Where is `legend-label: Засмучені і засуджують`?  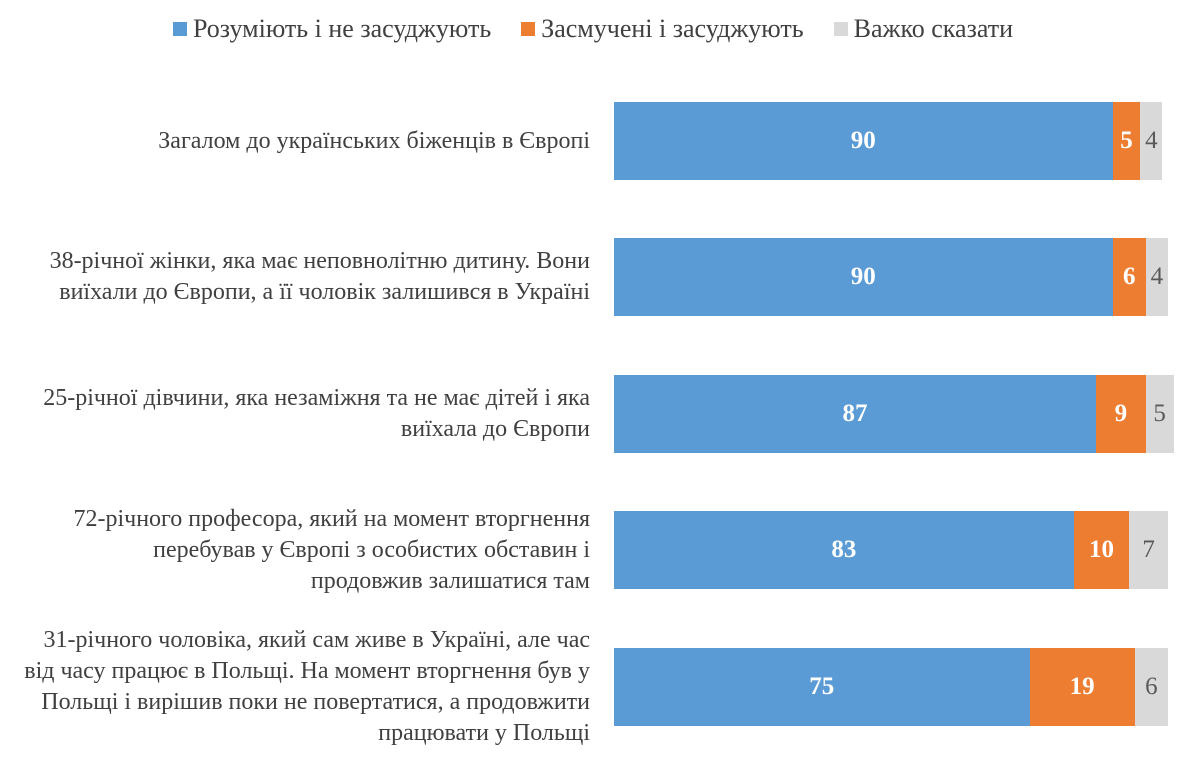
legend-label: Засмучені і засуджують is located at coordinates (672, 28).